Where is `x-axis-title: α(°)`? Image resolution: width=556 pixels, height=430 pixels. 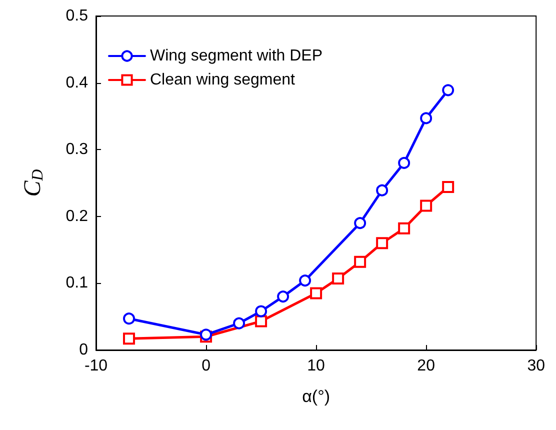 x-axis-title: α(°) is located at coordinates (316, 396).